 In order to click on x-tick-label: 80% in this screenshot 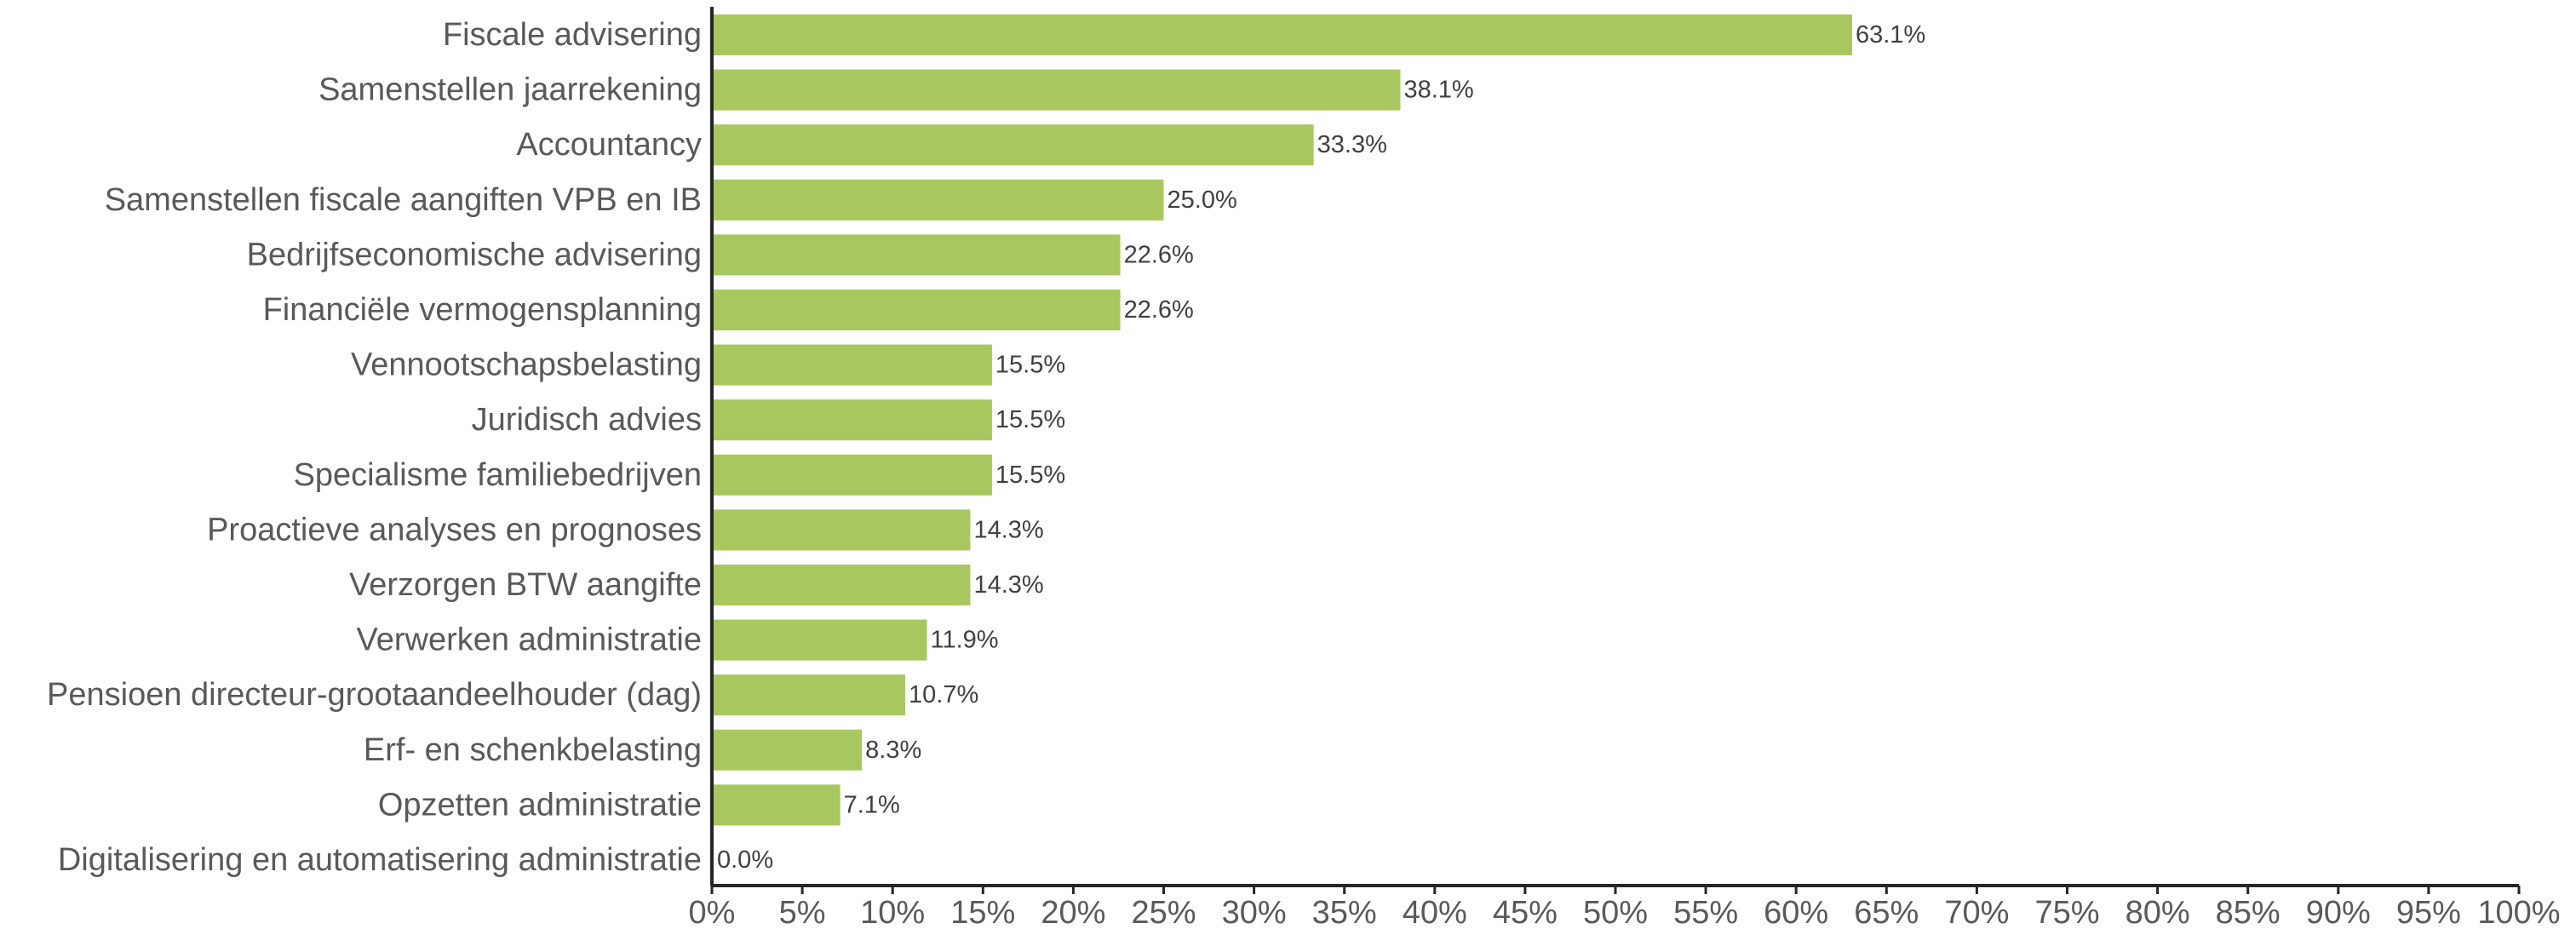, I will do `click(2158, 912)`.